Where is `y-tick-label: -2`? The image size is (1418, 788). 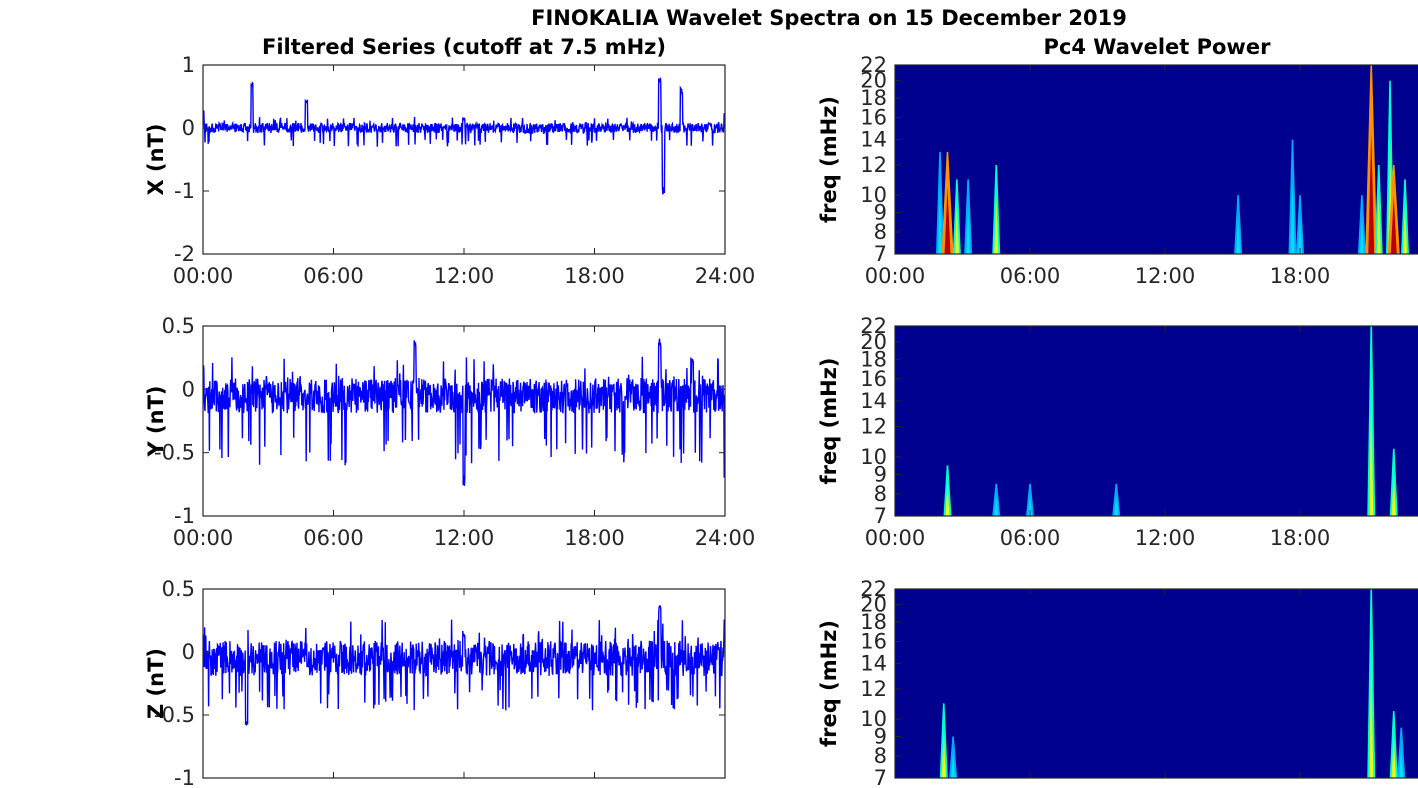 y-tick-label: -2 is located at coordinates (184, 254).